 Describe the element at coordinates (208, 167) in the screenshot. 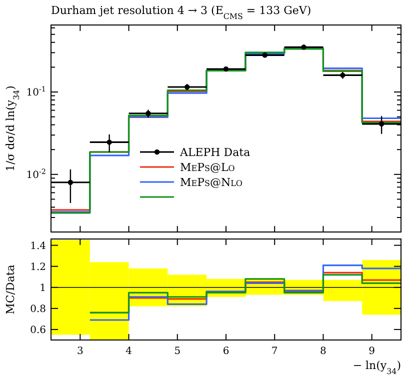

I see `legend-label: MePs@Lo` at that location.